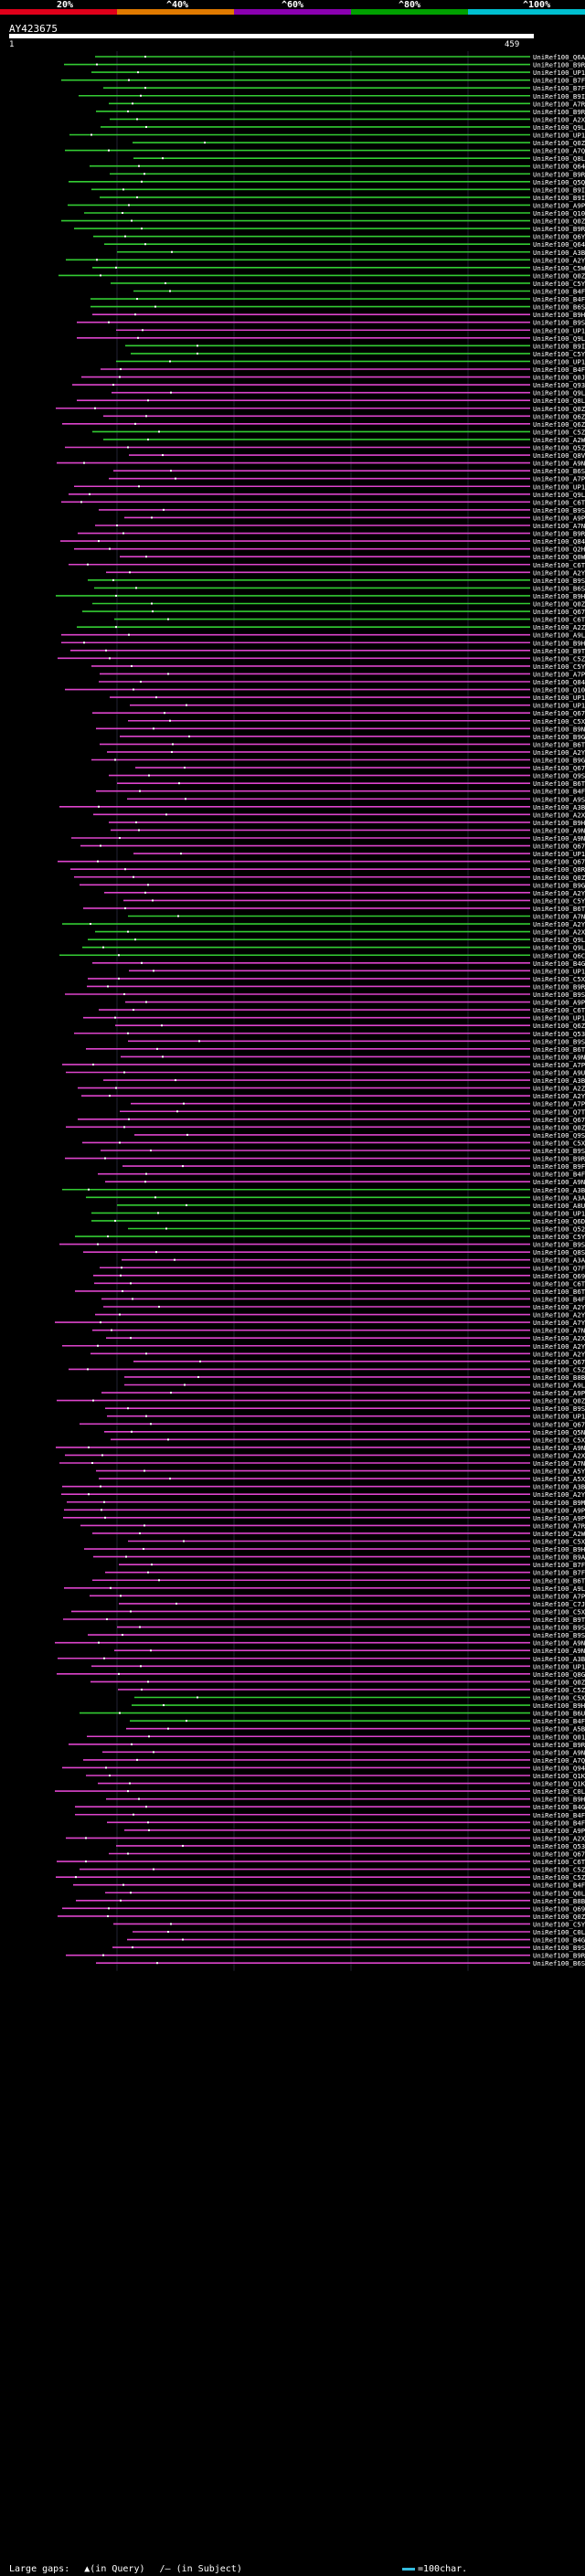 The height and width of the screenshot is (2576, 585). What do you see at coordinates (333, 1096) in the screenshot?
I see `alignment-row: UniRef100_A2YW74` at bounding box center [333, 1096].